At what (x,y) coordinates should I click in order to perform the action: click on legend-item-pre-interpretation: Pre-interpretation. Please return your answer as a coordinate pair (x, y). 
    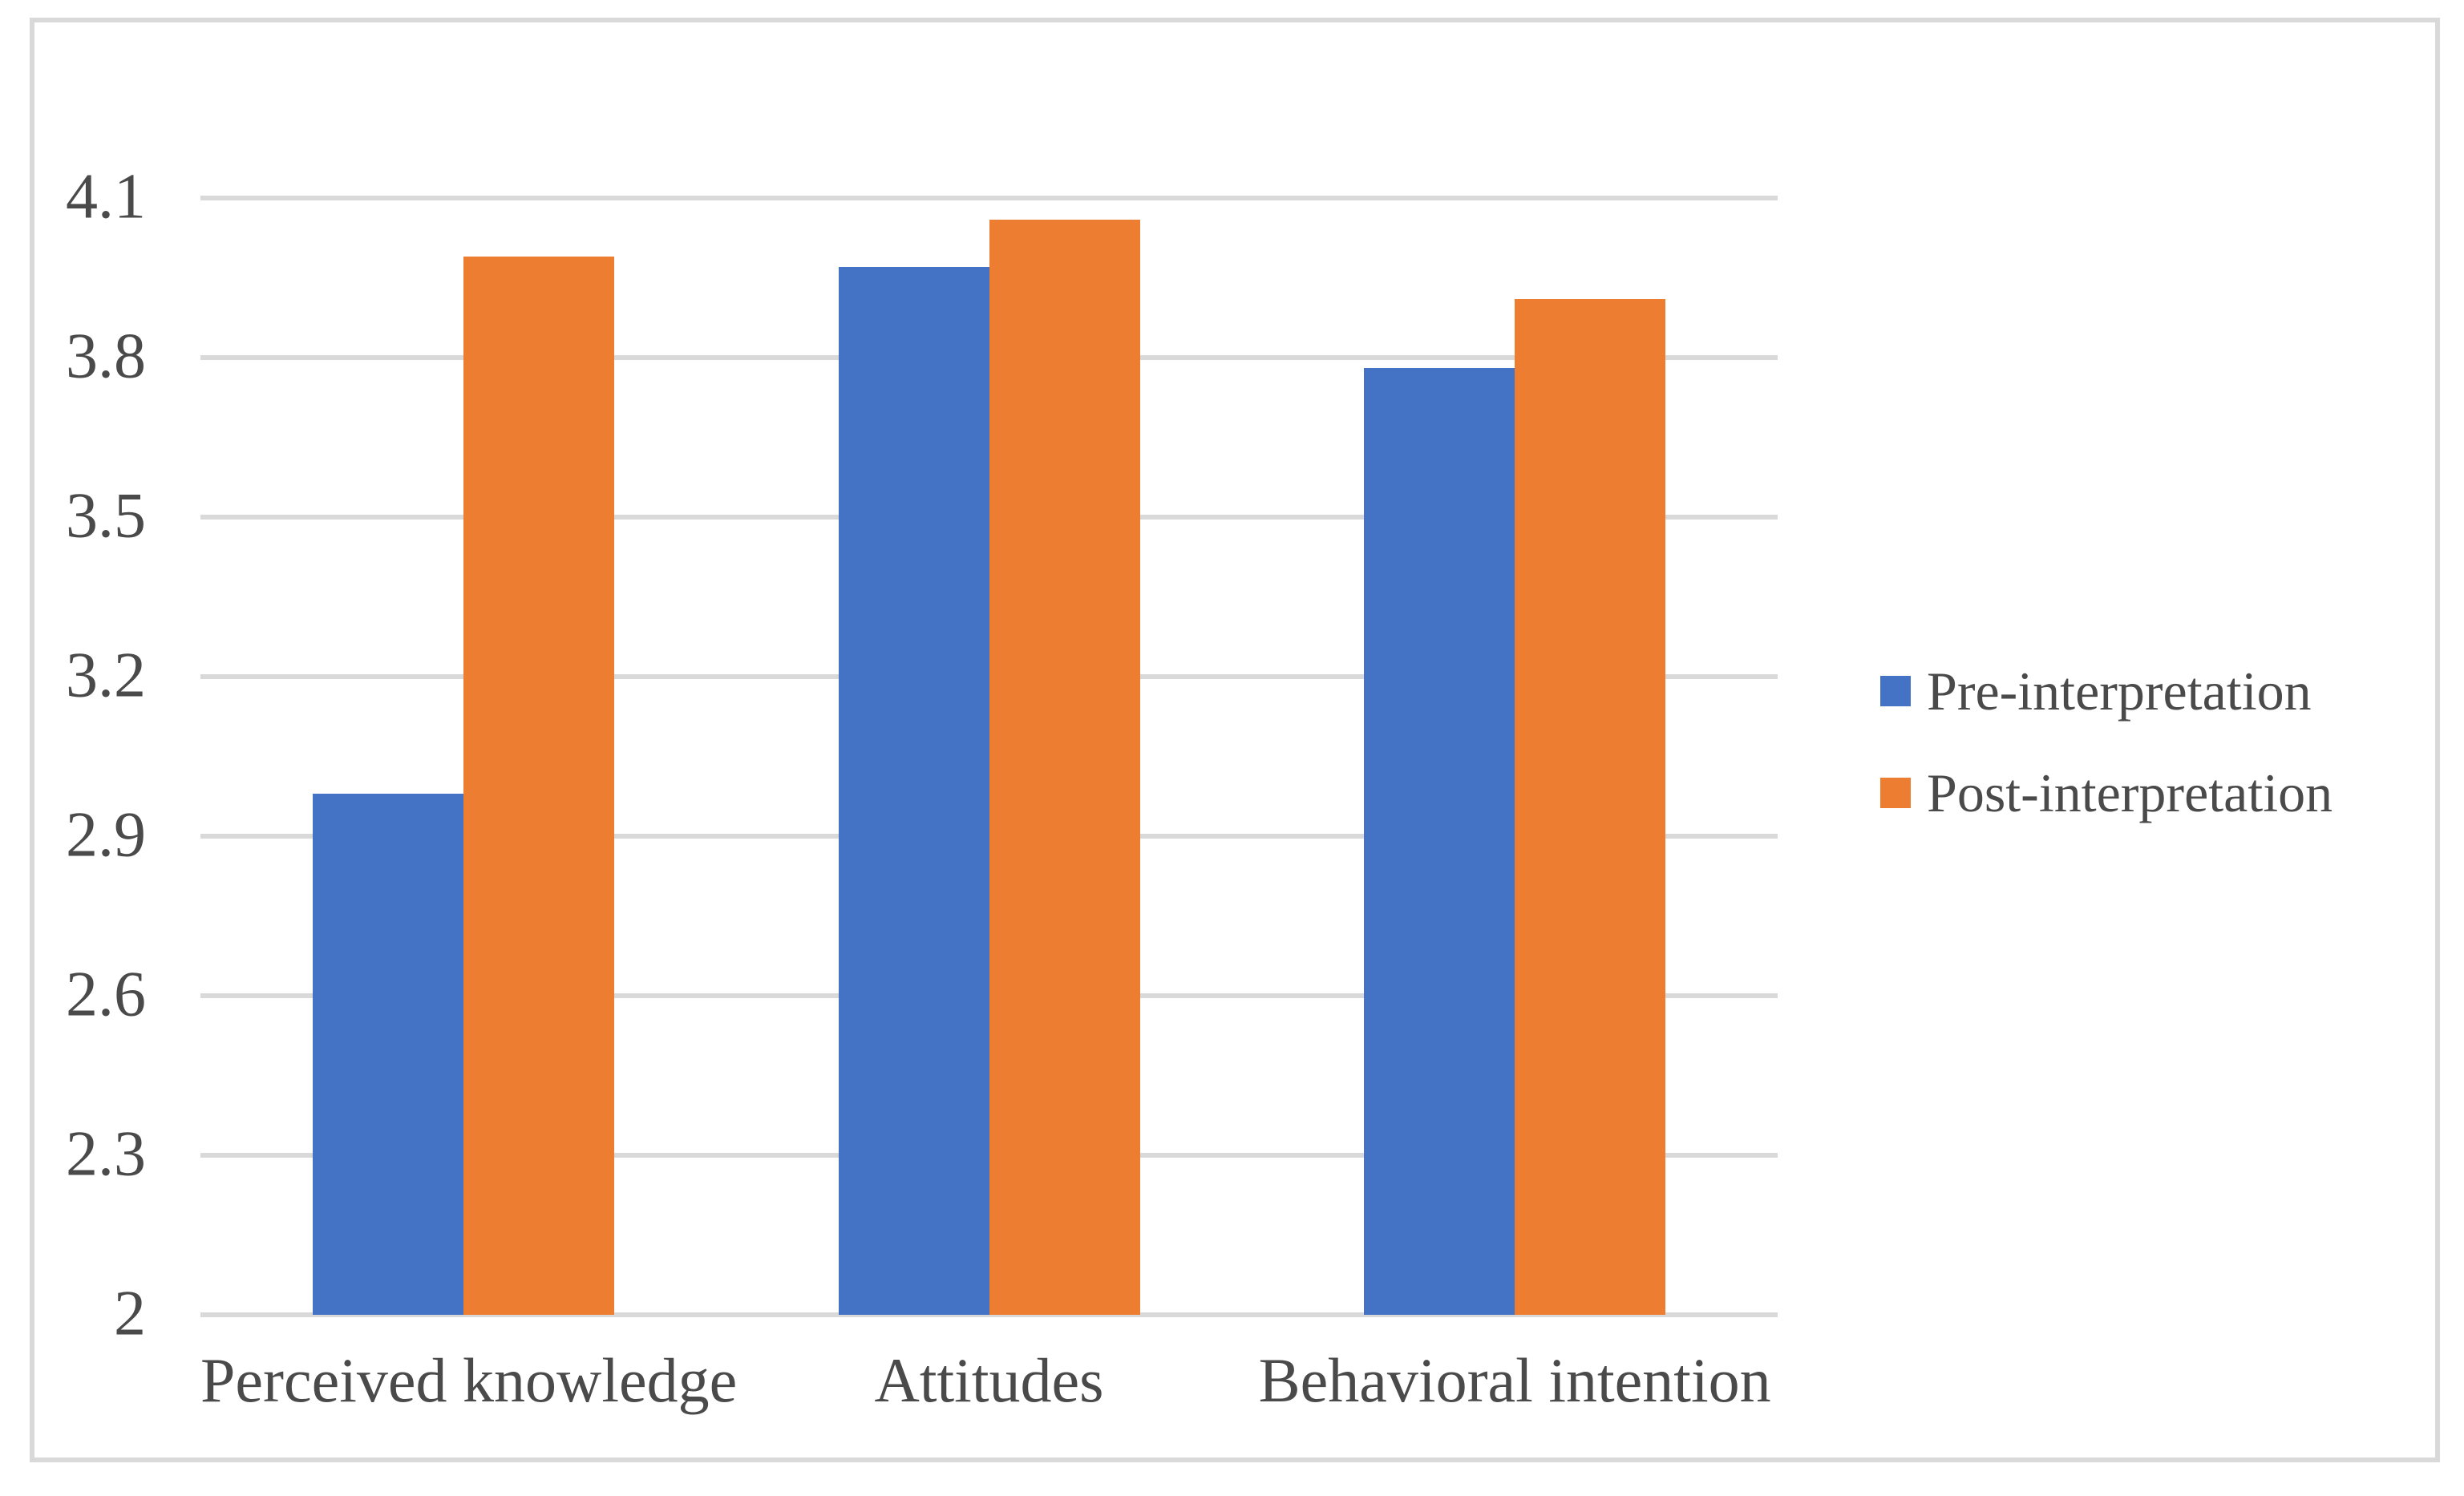
    Looking at the image, I should click on (2096, 691).